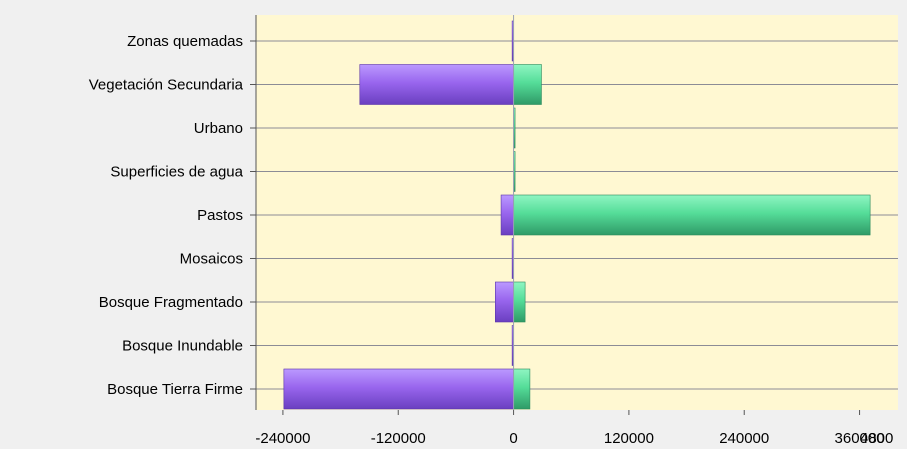 The height and width of the screenshot is (449, 907). What do you see at coordinates (211, 259) in the screenshot?
I see `category-label: Mosaicos` at bounding box center [211, 259].